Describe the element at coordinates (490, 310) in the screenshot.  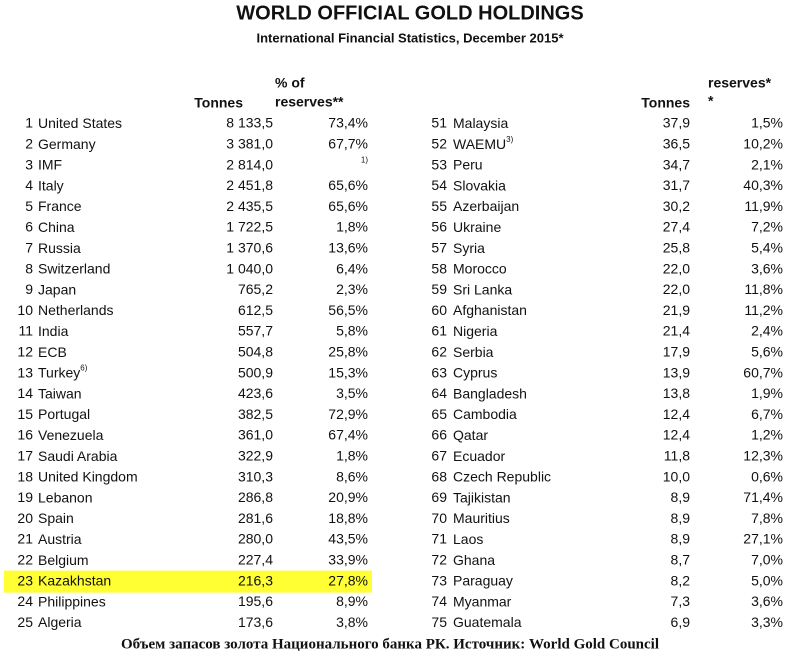
I see `country: Afghanistan` at that location.